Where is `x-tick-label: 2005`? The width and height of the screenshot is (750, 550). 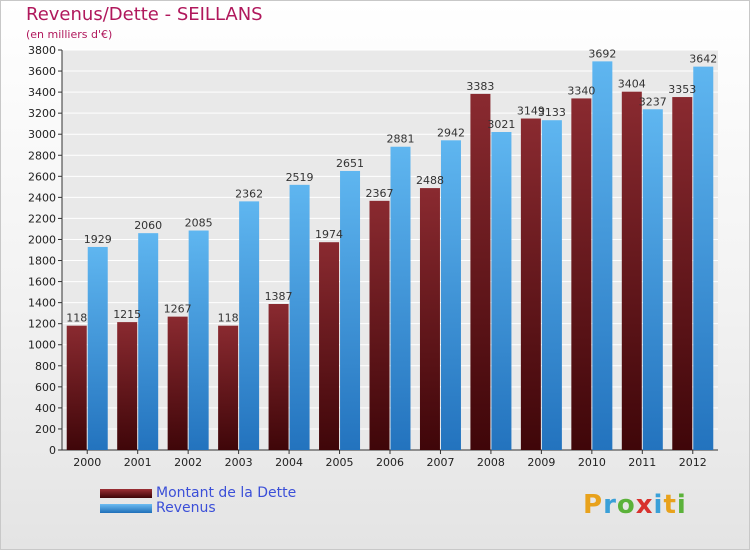
x-tick-label: 2005 is located at coordinates (340, 462).